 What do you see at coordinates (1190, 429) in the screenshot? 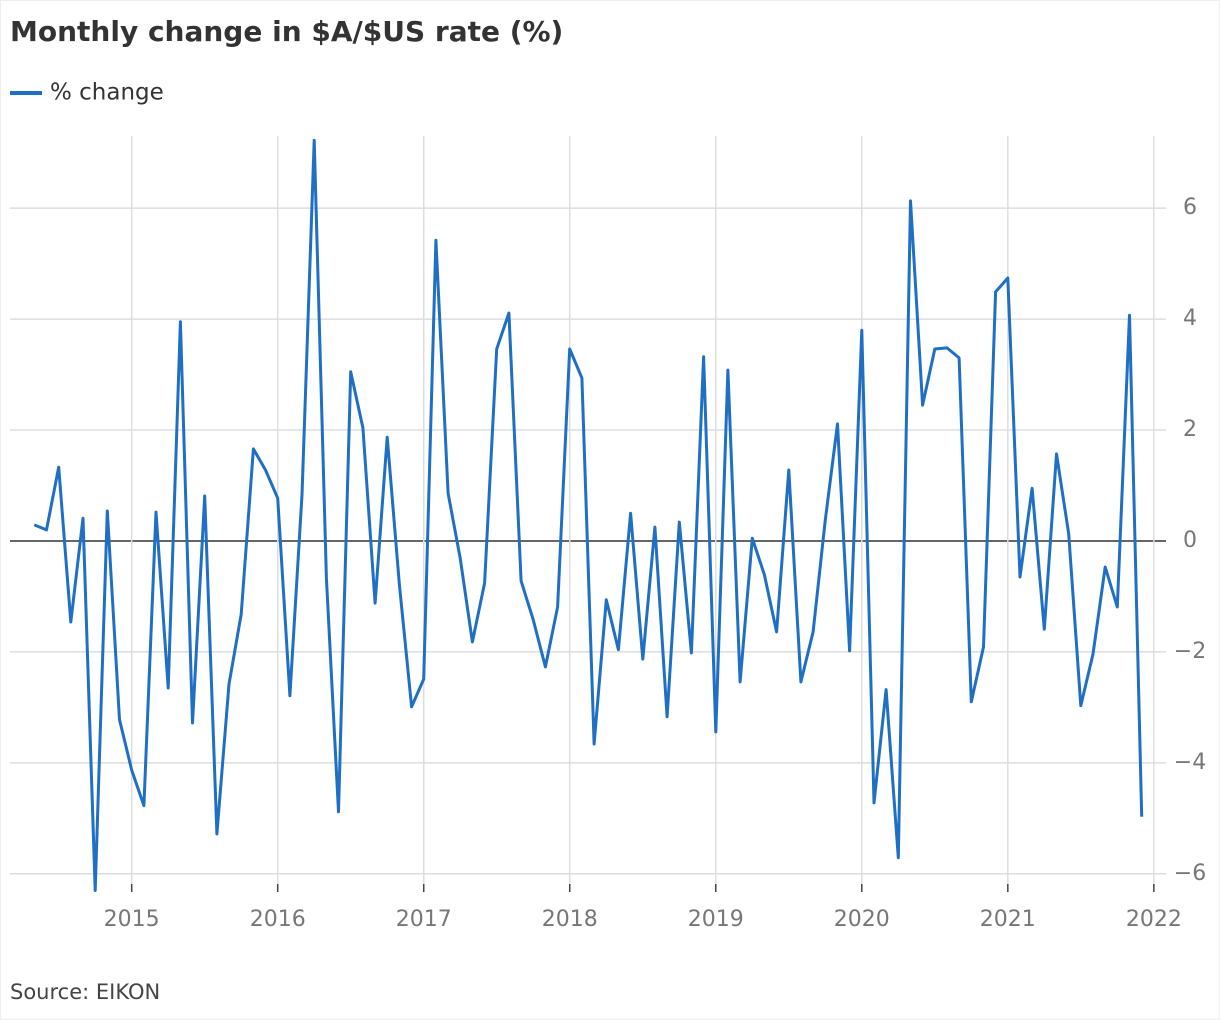
I see `y-tick-label: 2` at bounding box center [1190, 429].